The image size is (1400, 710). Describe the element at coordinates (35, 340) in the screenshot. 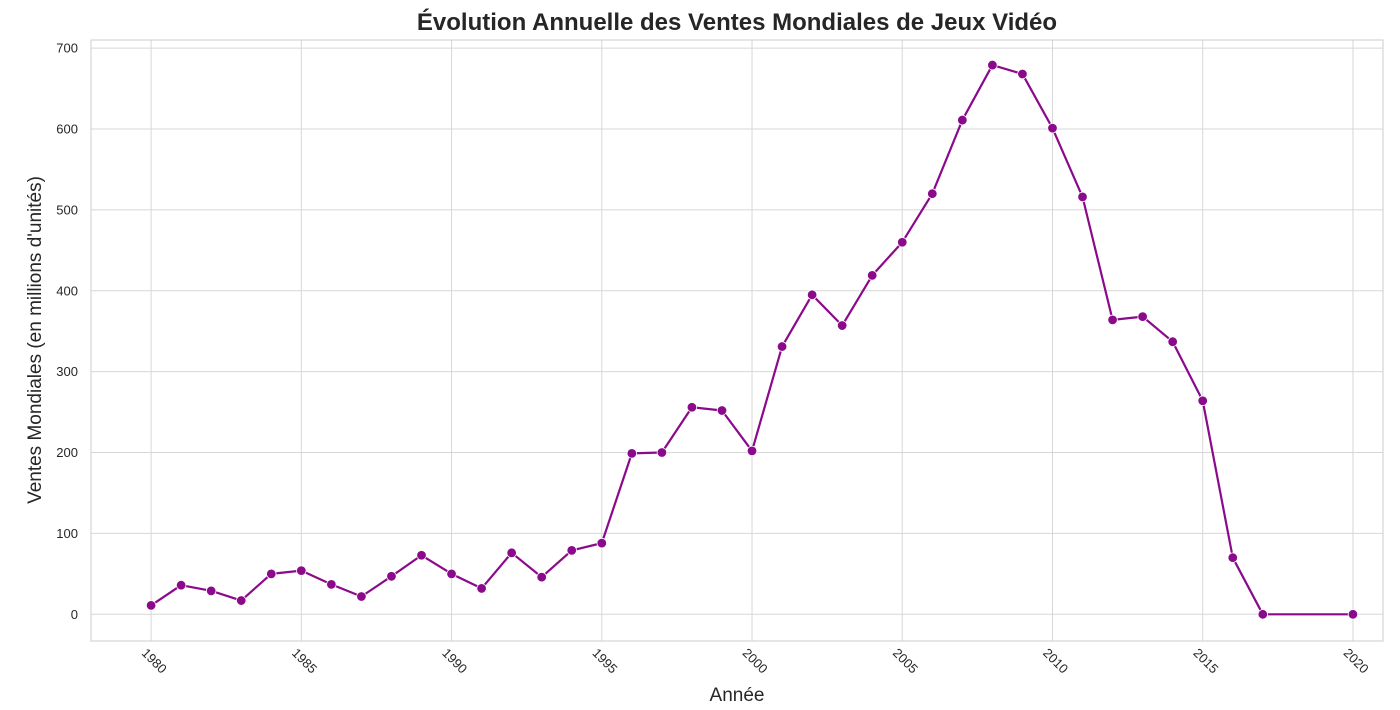

I see `y-axis-label: Ventes Mondiales (en millions d'unités)` at that location.